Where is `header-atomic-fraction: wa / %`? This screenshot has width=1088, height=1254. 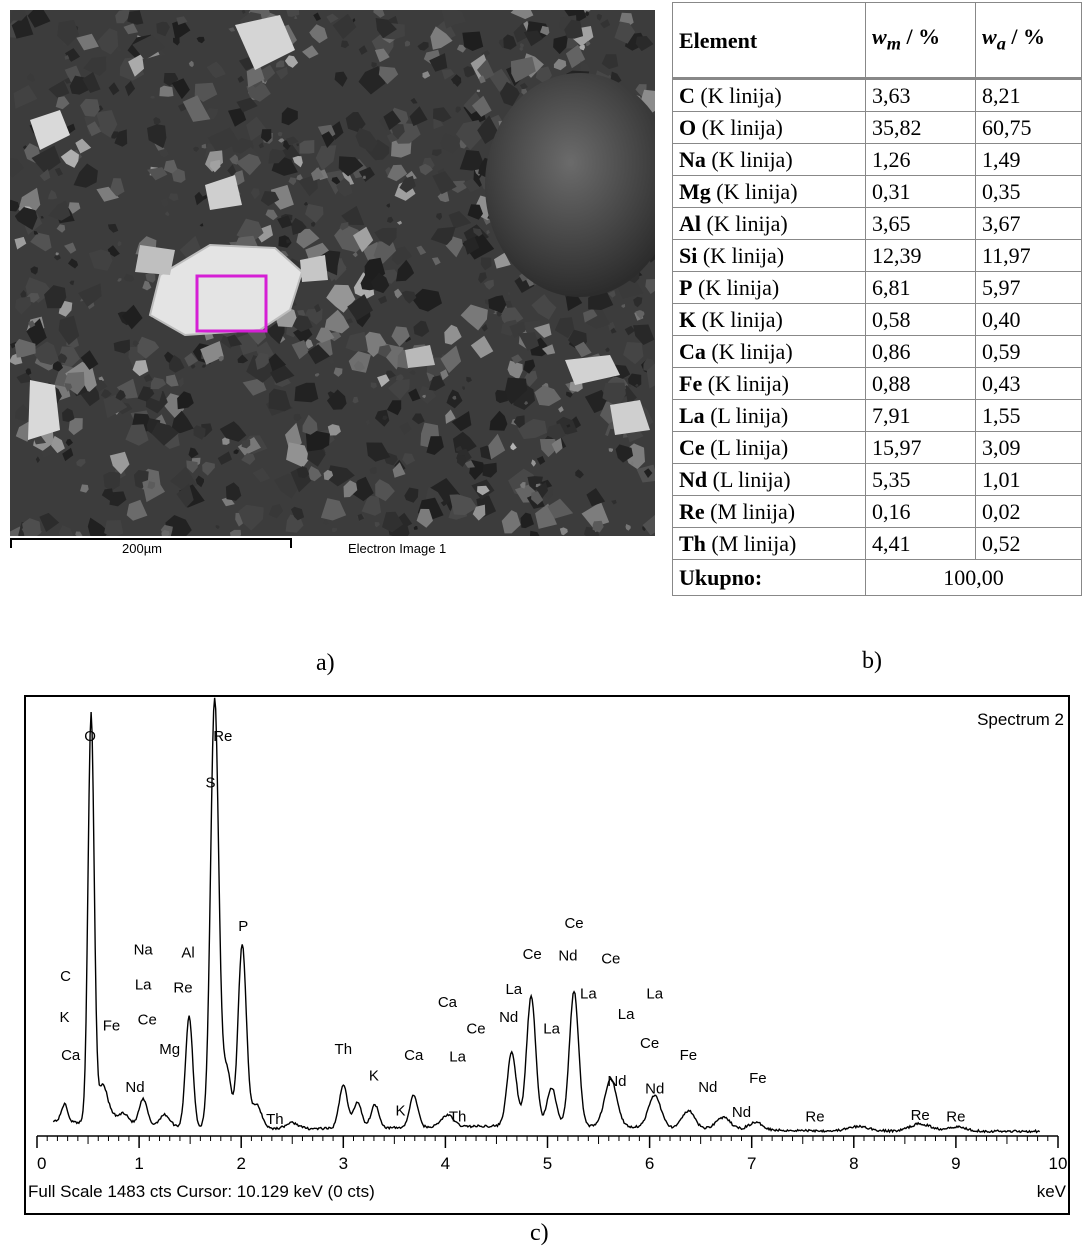
header-atomic-fraction: wa / % is located at coordinates (1028, 41).